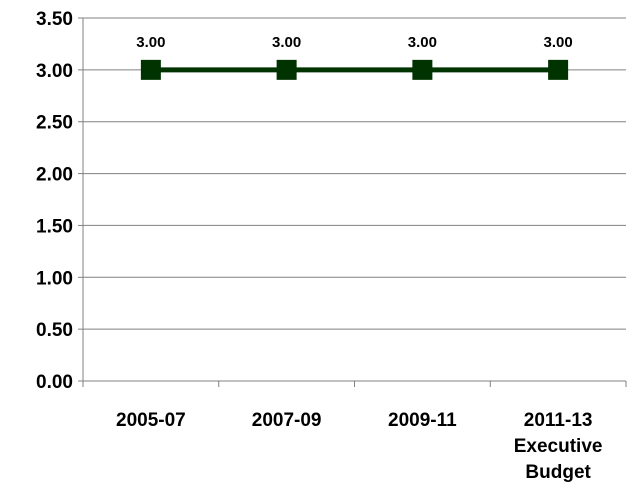  Describe the element at coordinates (54, 201) in the screenshot. I see `y-axis-tick-labels: 0.00 0.50 1.00 1.50 2.00 2.50 3.00 3.50` at that location.